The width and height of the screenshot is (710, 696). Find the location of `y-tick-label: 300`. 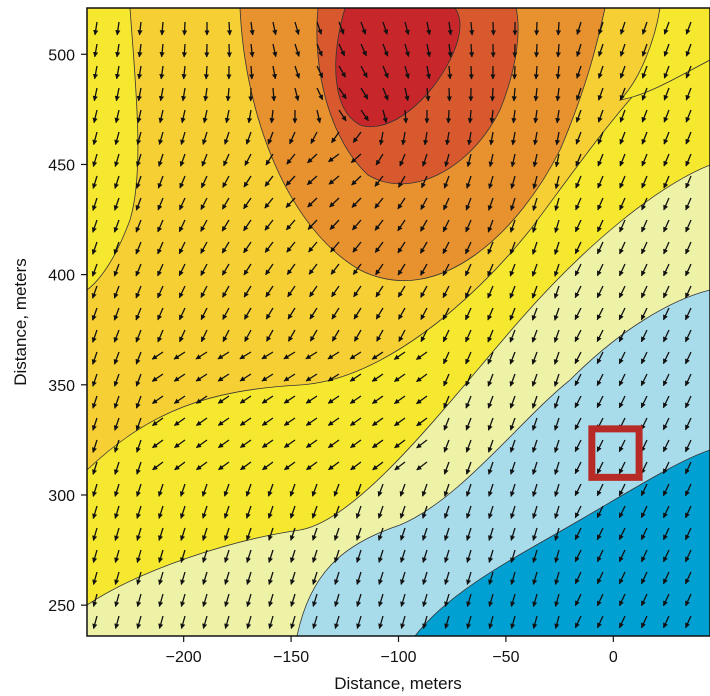

y-tick-label: 300 is located at coordinates (61, 496).